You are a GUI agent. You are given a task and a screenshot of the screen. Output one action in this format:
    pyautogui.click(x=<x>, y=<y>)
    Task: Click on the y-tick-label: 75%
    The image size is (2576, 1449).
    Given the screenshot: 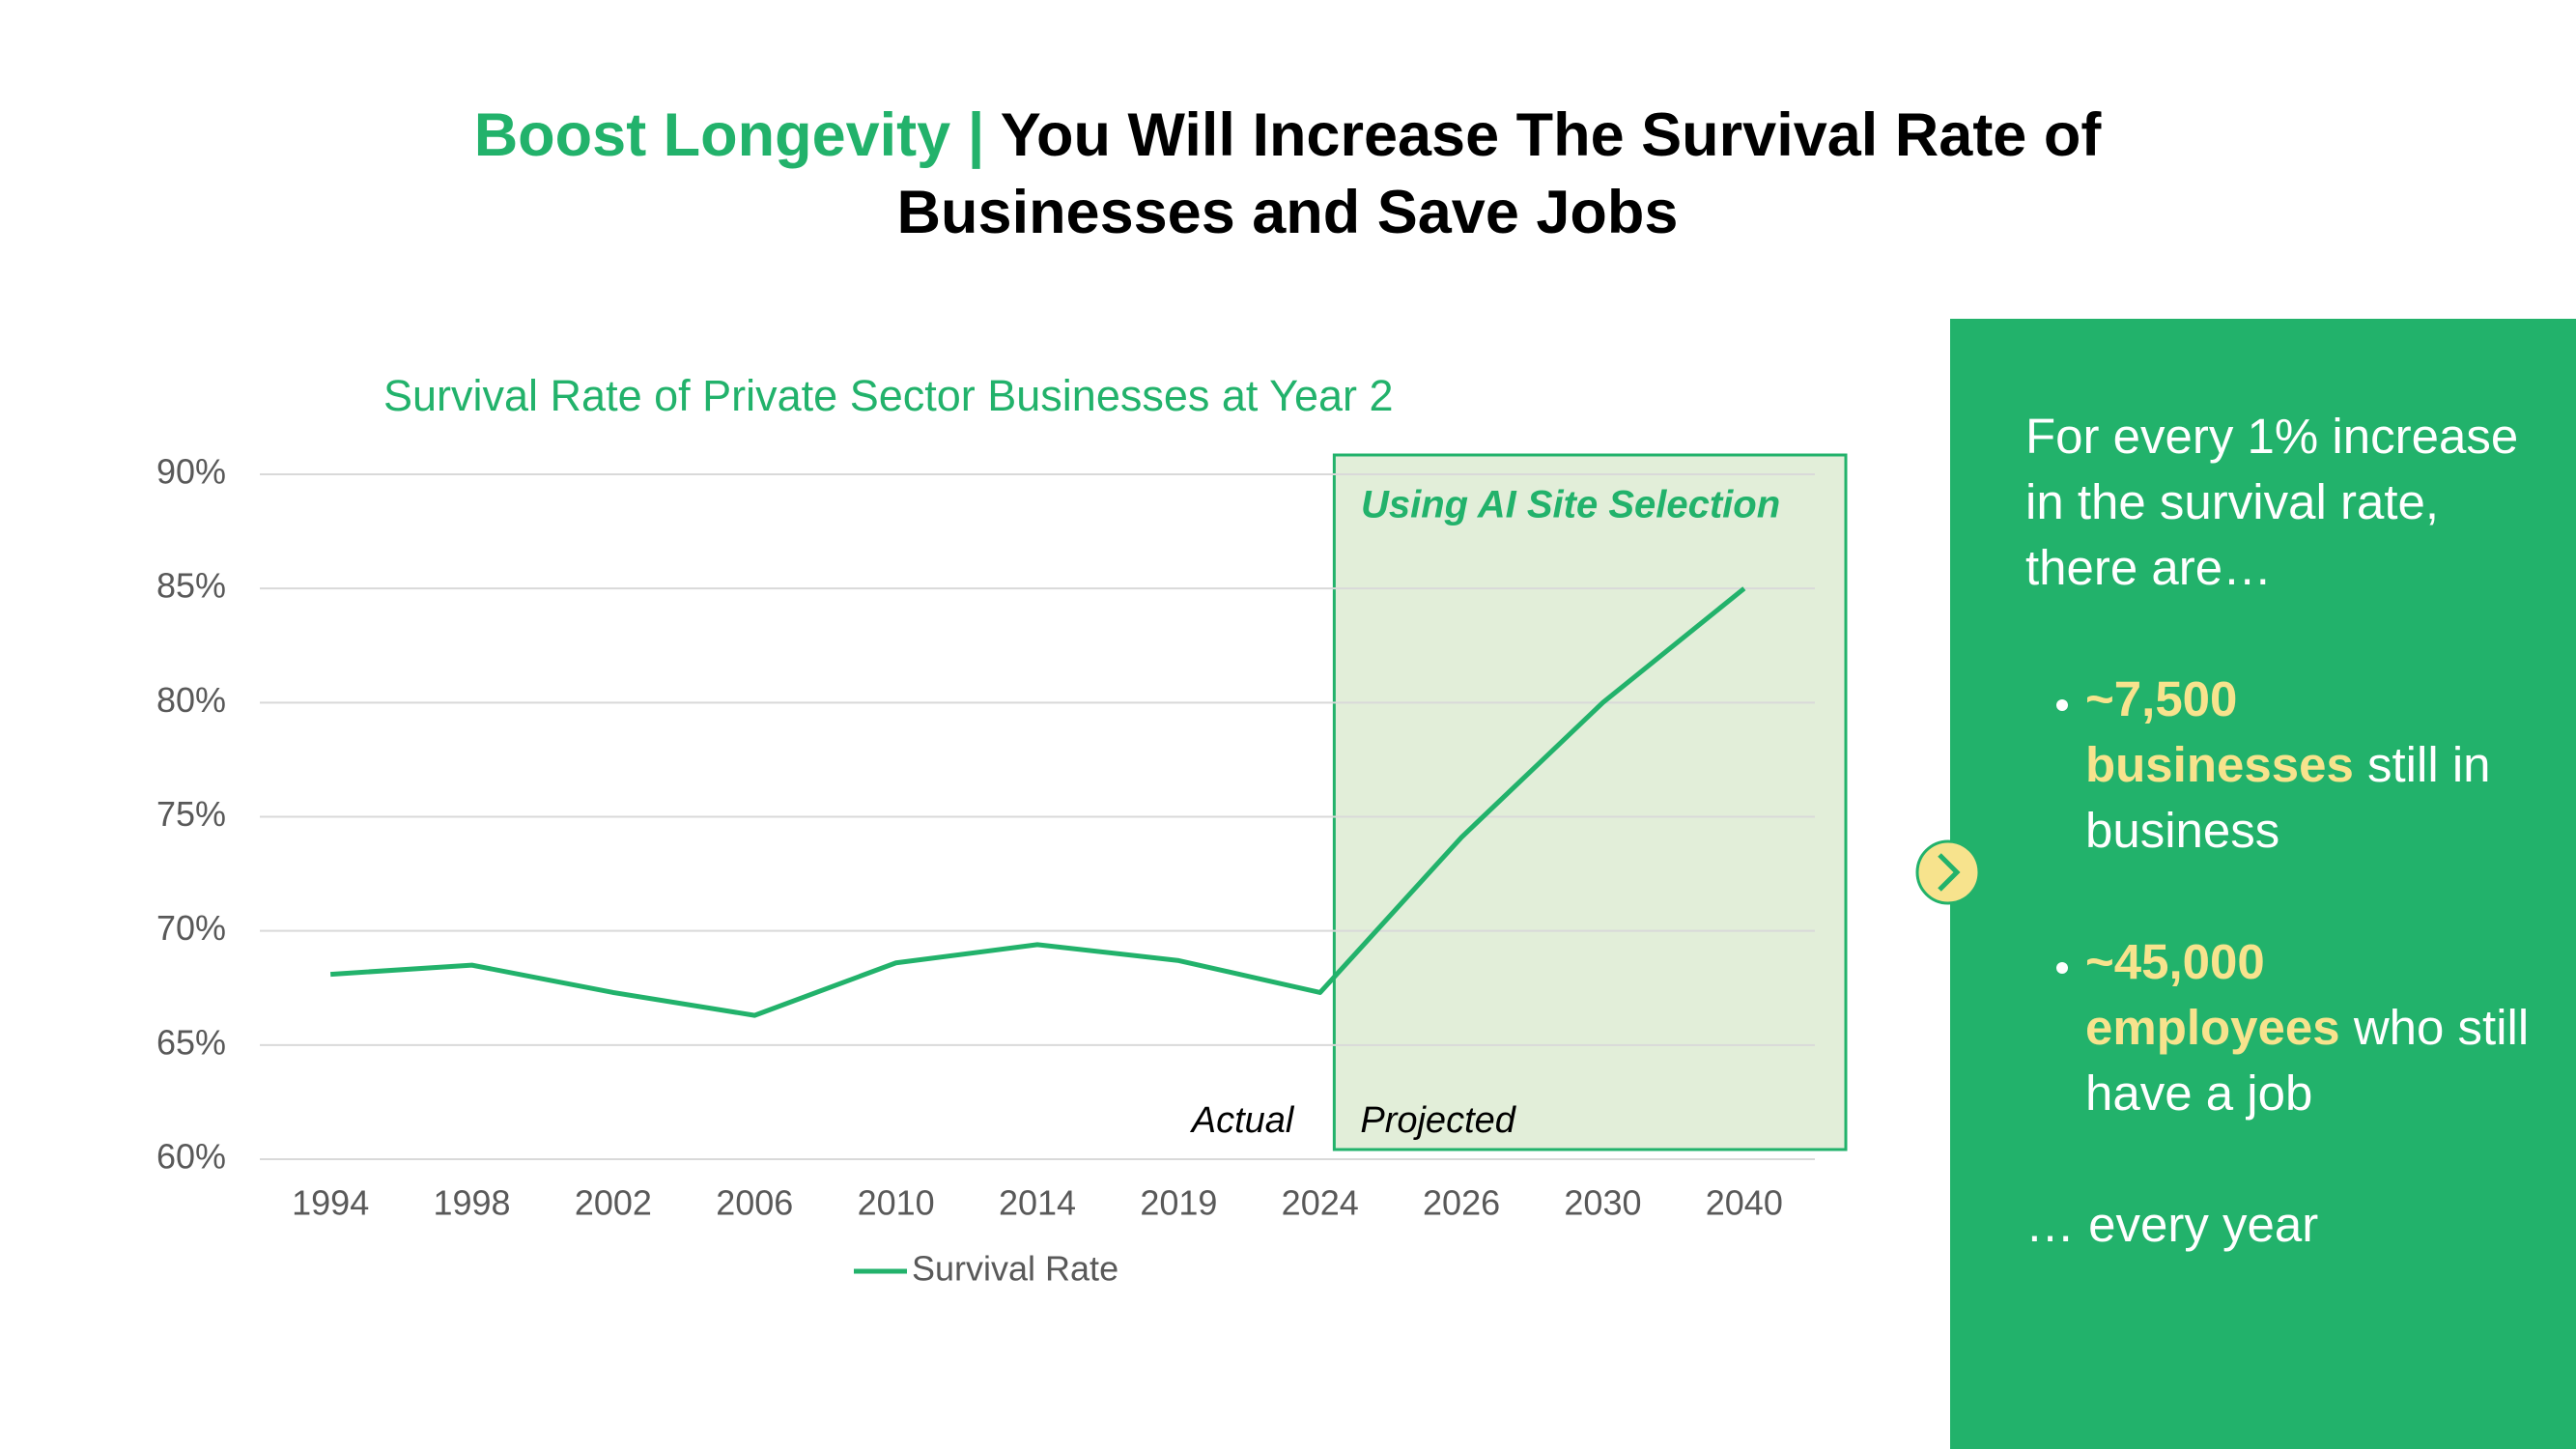 What is the action you would take?
    pyautogui.click(x=191, y=814)
    